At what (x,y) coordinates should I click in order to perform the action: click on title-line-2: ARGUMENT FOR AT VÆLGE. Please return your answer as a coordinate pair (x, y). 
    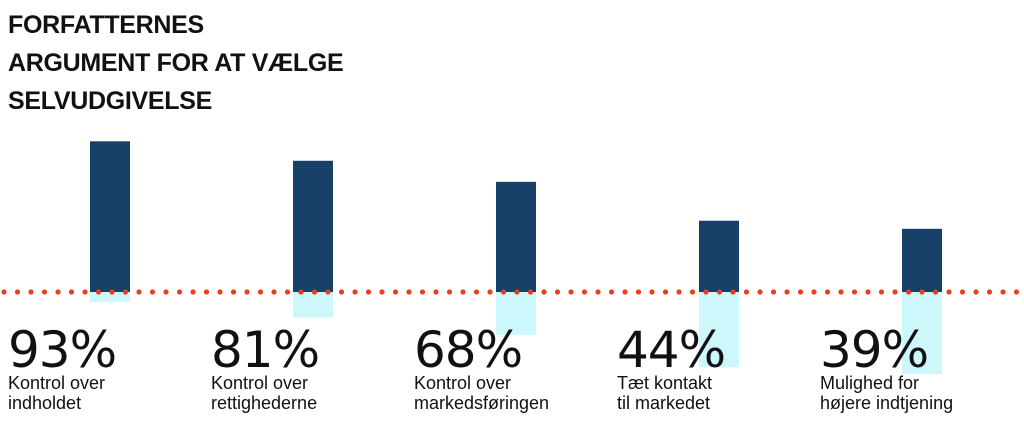
    Looking at the image, I should click on (176, 63).